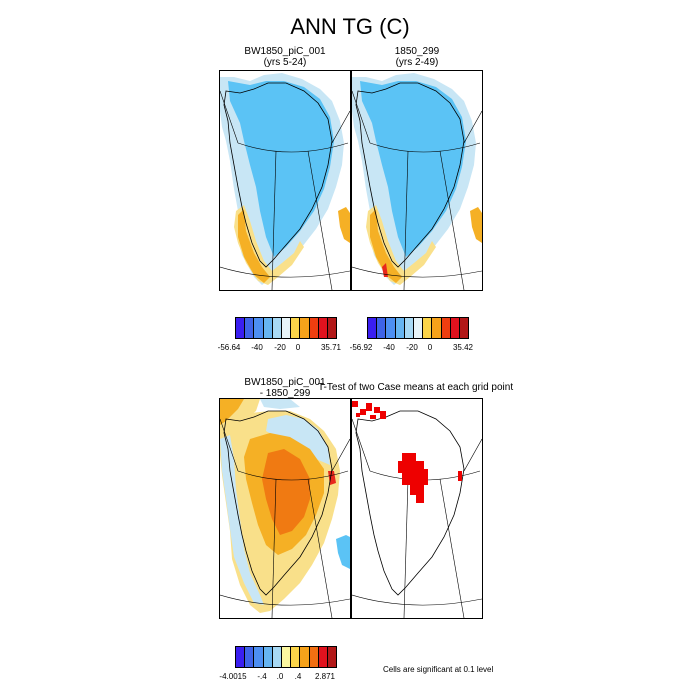  What do you see at coordinates (280, 404) in the screenshot?
I see `map-north-light-blue` at bounding box center [280, 404].